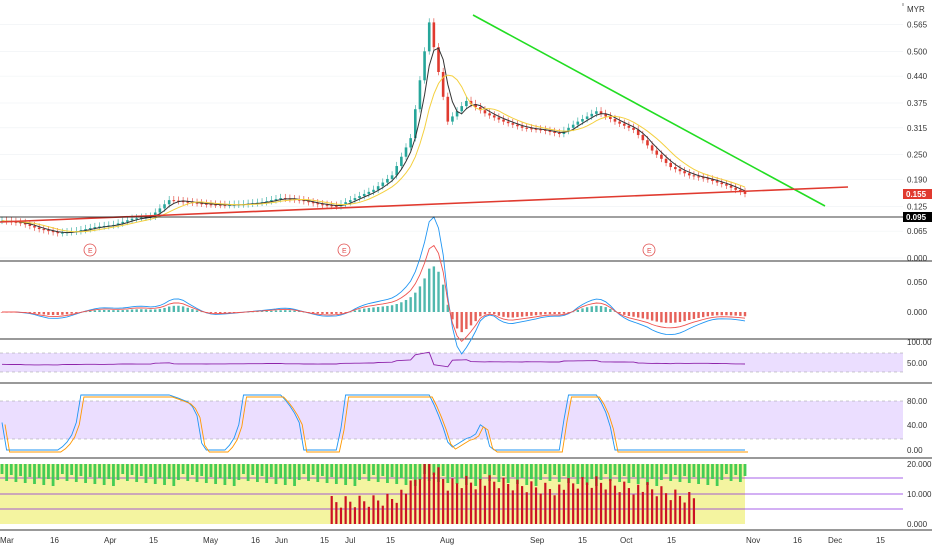 This screenshot has height=550, width=932. Describe the element at coordinates (917, 206) in the screenshot. I see `y-tick-label: 0.125` at that location.